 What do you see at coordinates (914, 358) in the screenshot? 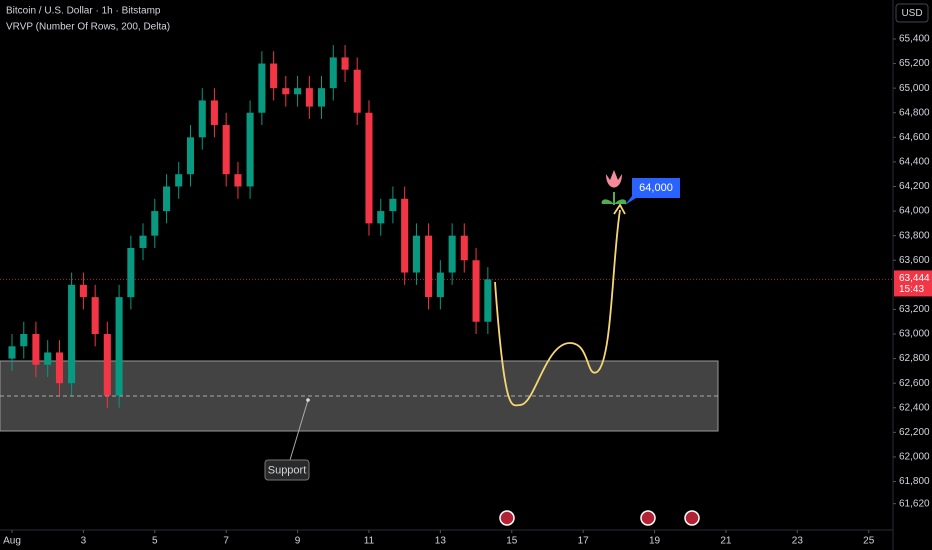
I see `y-tick-label: 62,800` at bounding box center [914, 358].